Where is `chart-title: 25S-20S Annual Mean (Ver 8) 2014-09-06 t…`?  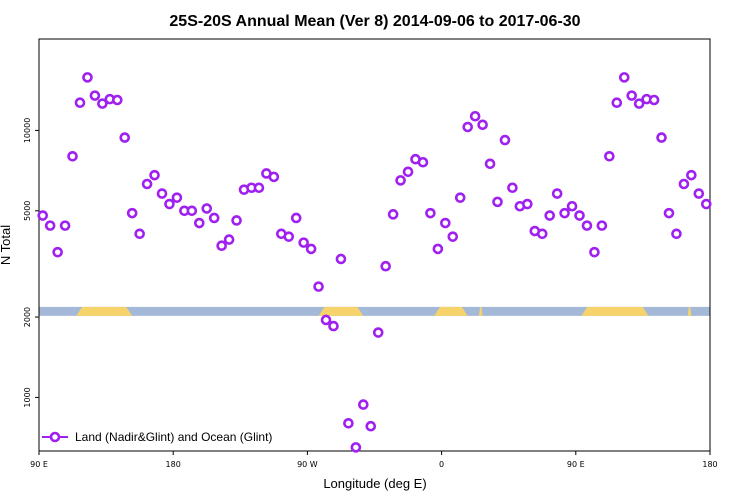 chart-title: 25S-20S Annual Mean (Ver 8) 2014-09-06 t… is located at coordinates (374, 21).